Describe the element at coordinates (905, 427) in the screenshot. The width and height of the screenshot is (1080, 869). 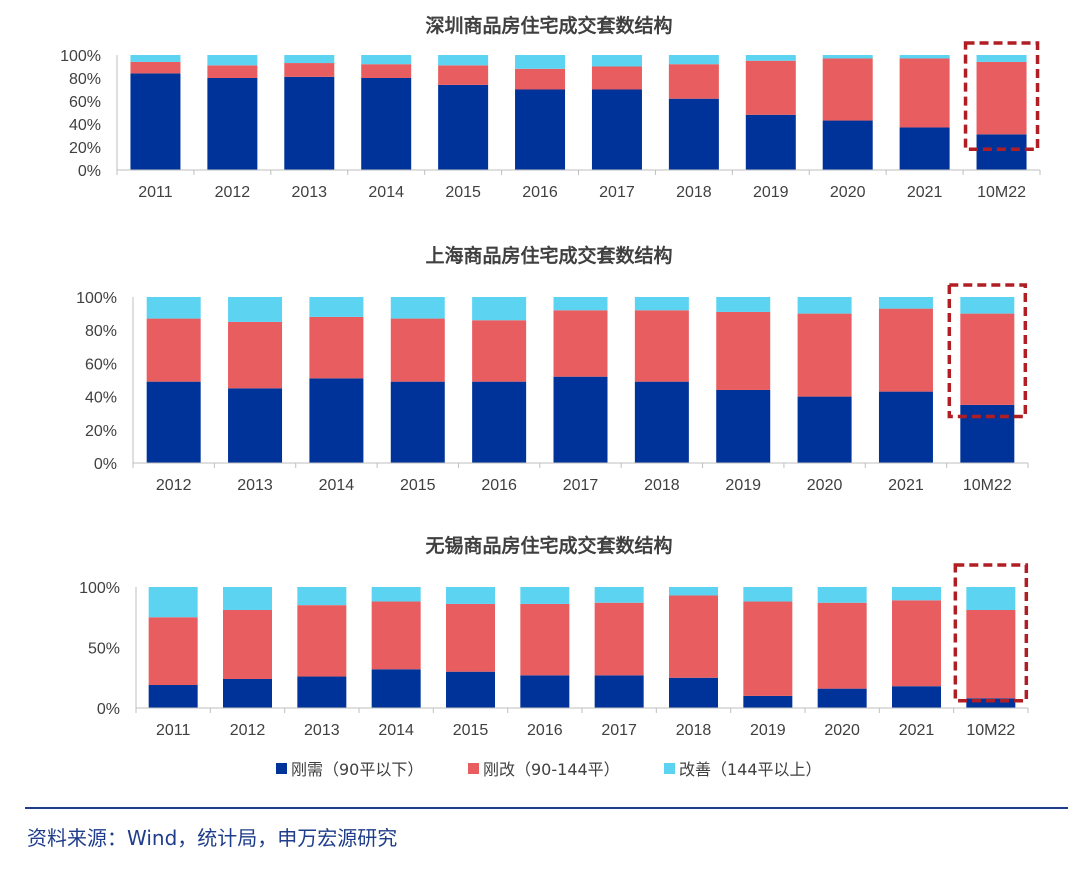
I see `bar-gangxu-2021` at that location.